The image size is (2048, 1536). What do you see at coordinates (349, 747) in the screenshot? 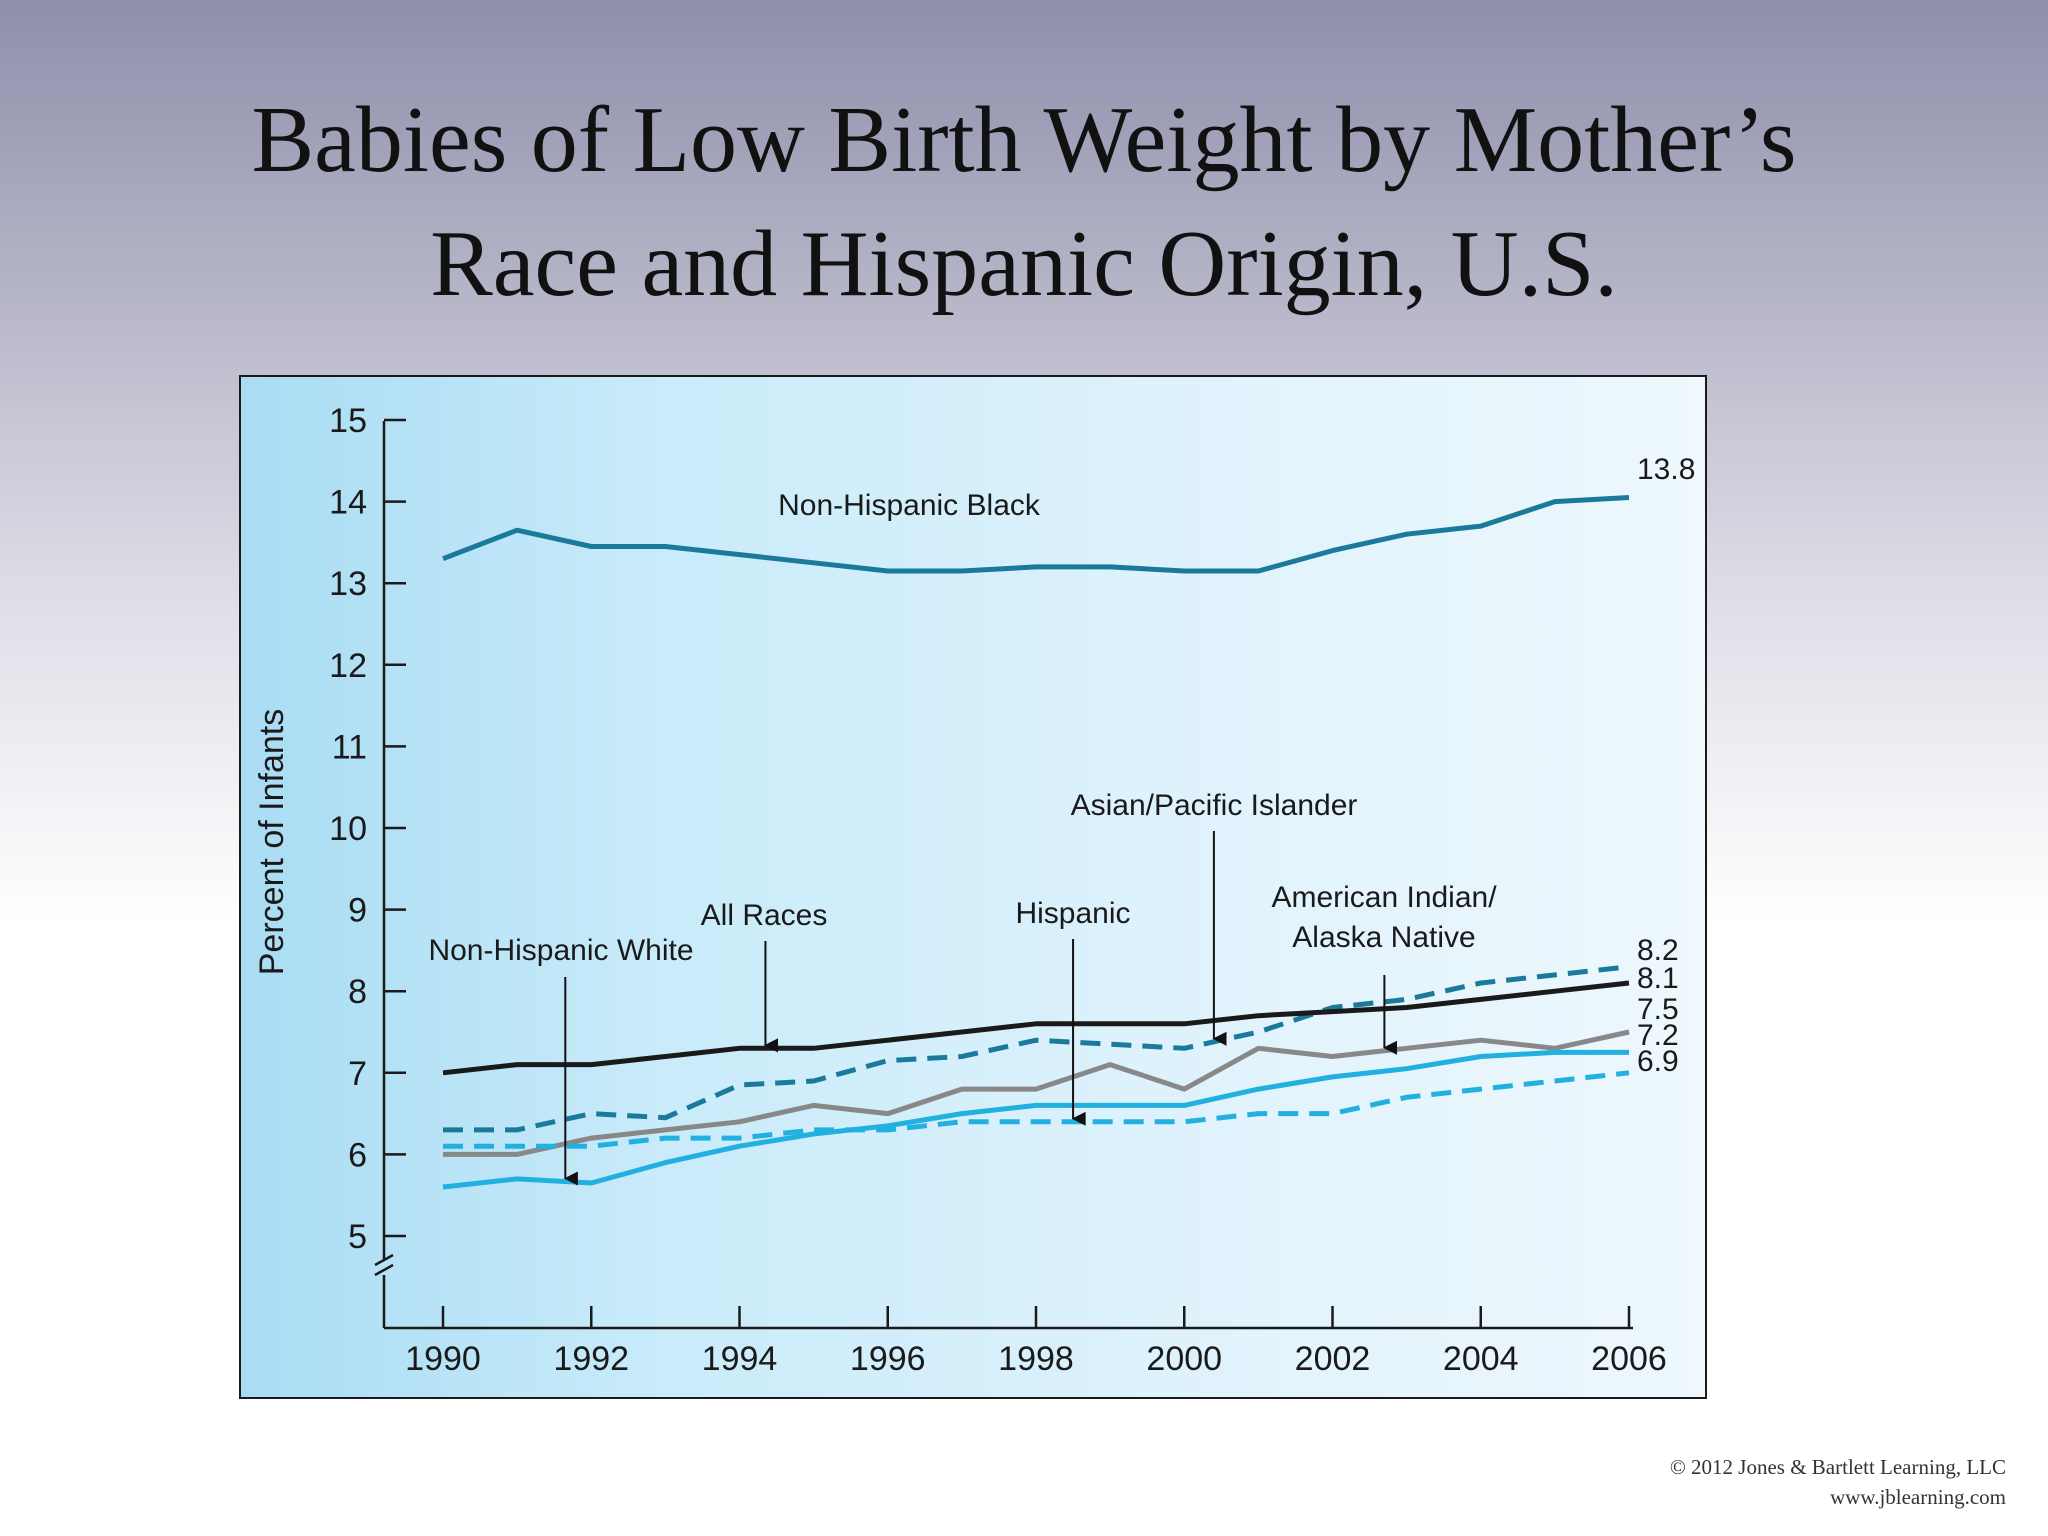
I see `y-tick-label: 11` at bounding box center [349, 747].